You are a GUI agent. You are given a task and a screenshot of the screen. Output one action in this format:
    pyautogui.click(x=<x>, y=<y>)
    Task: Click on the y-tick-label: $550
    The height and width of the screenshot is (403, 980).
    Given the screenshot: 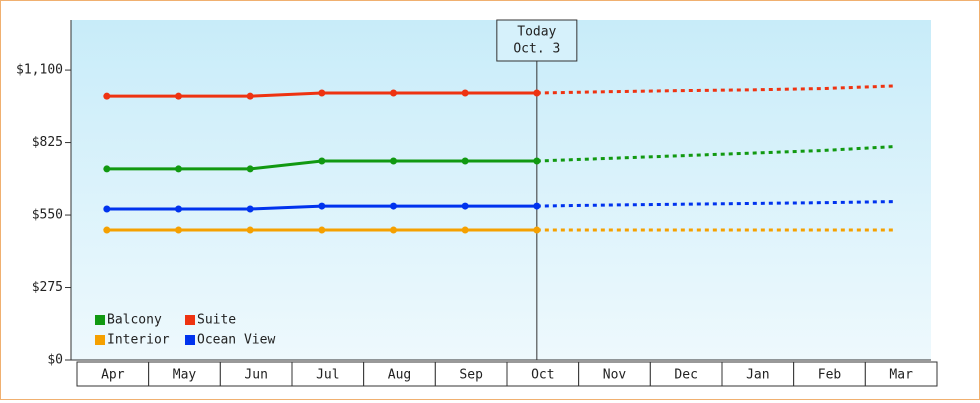 What is the action you would take?
    pyautogui.click(x=47, y=215)
    